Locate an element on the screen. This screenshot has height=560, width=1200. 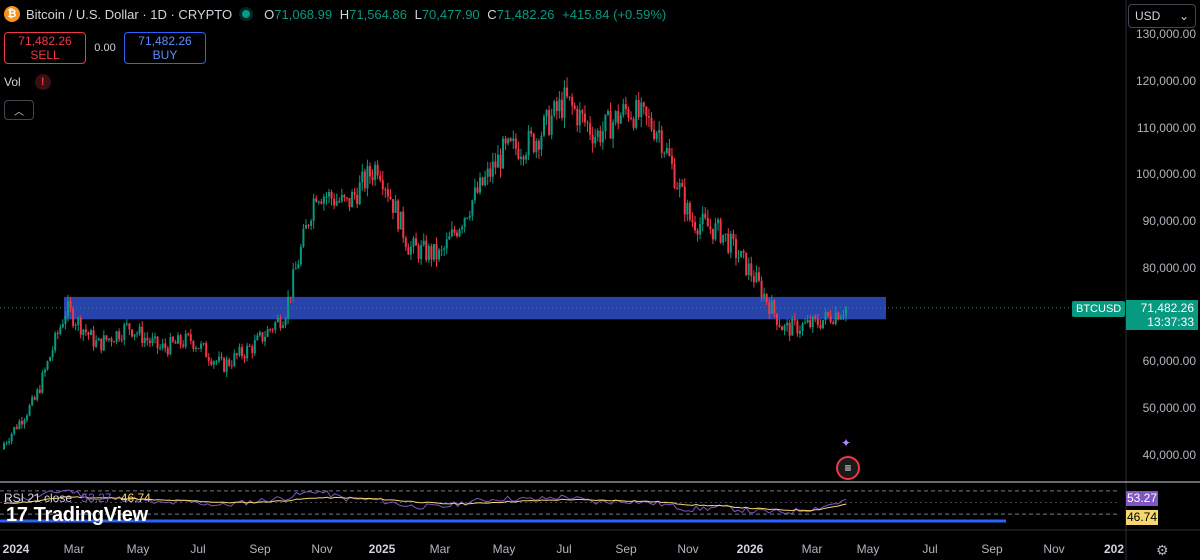
time-axis-label: May is located at coordinates (504, 549).